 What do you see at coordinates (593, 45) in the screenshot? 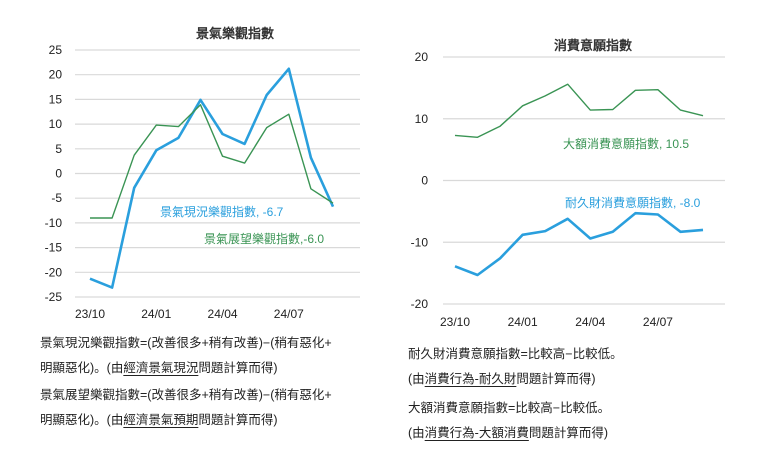
I see `chart-title: 消費意願指數` at bounding box center [593, 45].